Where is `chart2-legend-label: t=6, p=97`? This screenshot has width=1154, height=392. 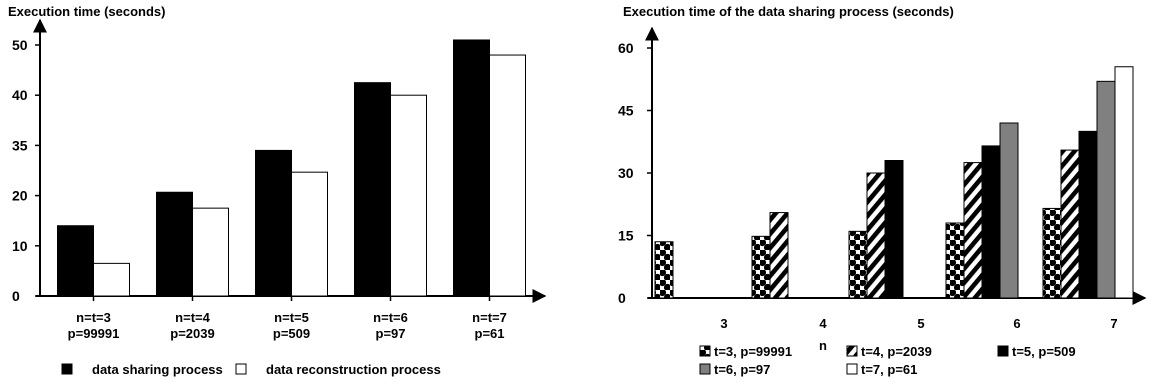
chart2-legend-label: t=6, p=97 is located at coordinates (742, 369).